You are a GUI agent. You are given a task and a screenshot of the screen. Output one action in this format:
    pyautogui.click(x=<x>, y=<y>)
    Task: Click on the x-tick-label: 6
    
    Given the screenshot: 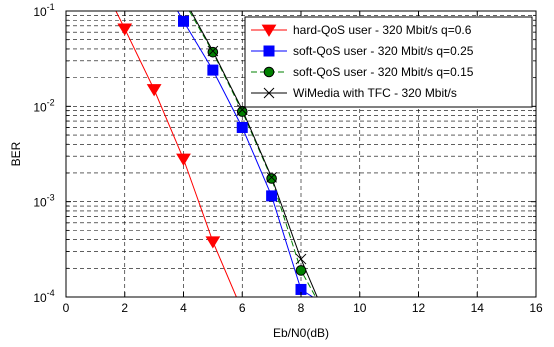 What is the action you would take?
    pyautogui.click(x=242, y=308)
    